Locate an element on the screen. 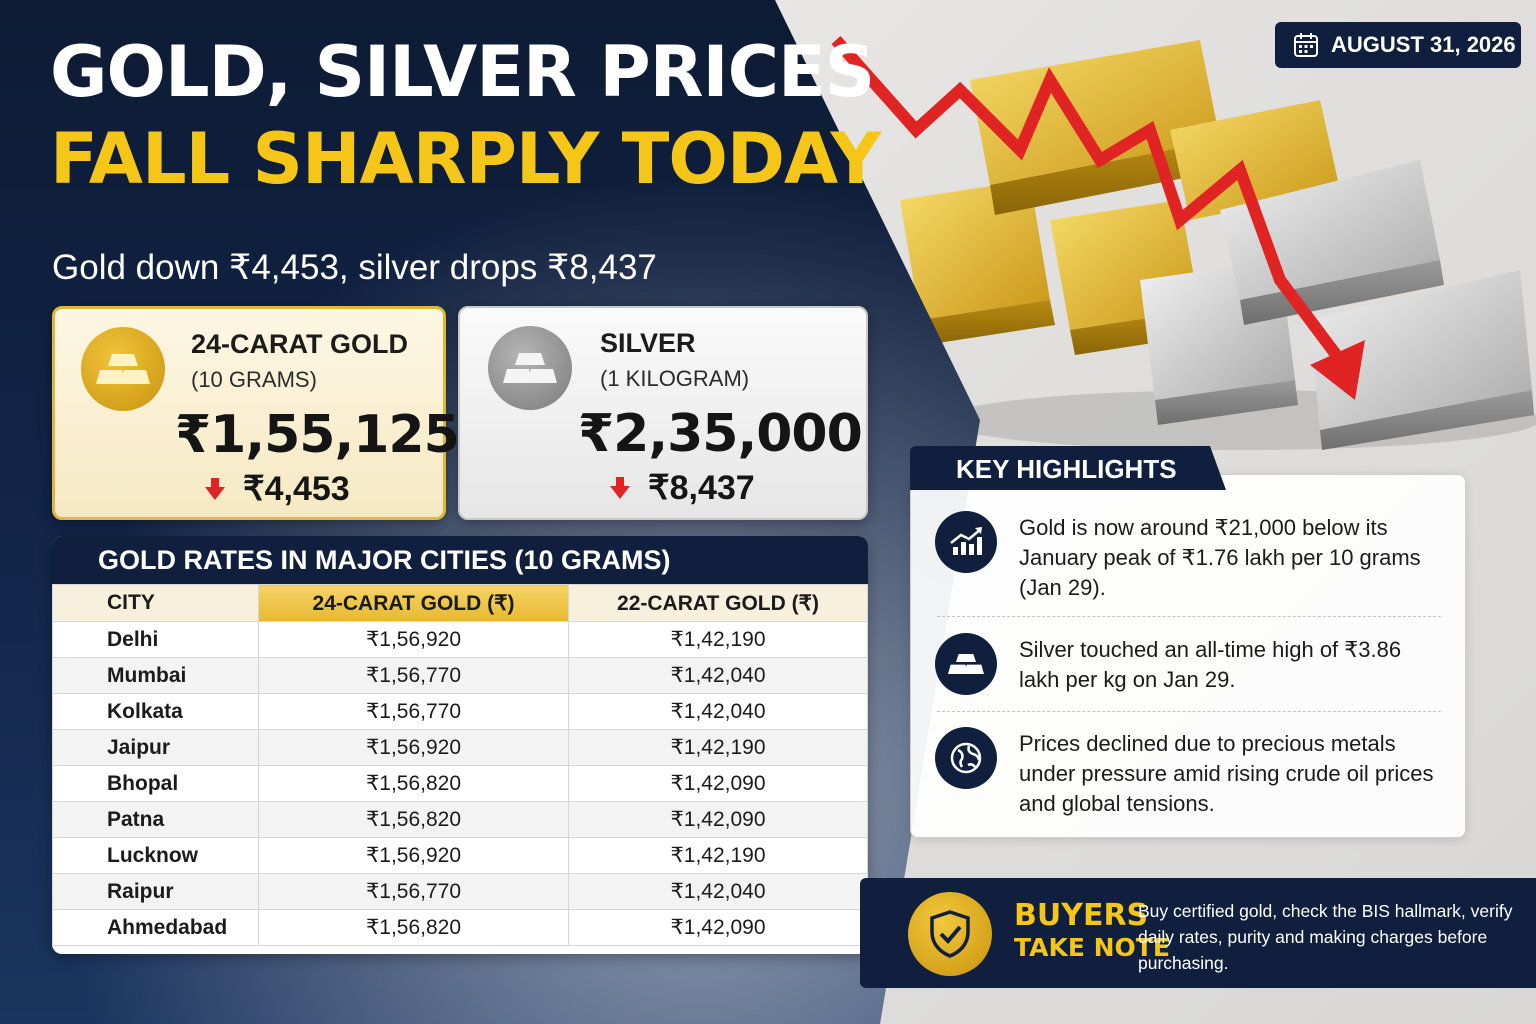 This screenshot has height=1024, width=1536. gold-price-change: ₹4,453 is located at coordinates (277, 489).